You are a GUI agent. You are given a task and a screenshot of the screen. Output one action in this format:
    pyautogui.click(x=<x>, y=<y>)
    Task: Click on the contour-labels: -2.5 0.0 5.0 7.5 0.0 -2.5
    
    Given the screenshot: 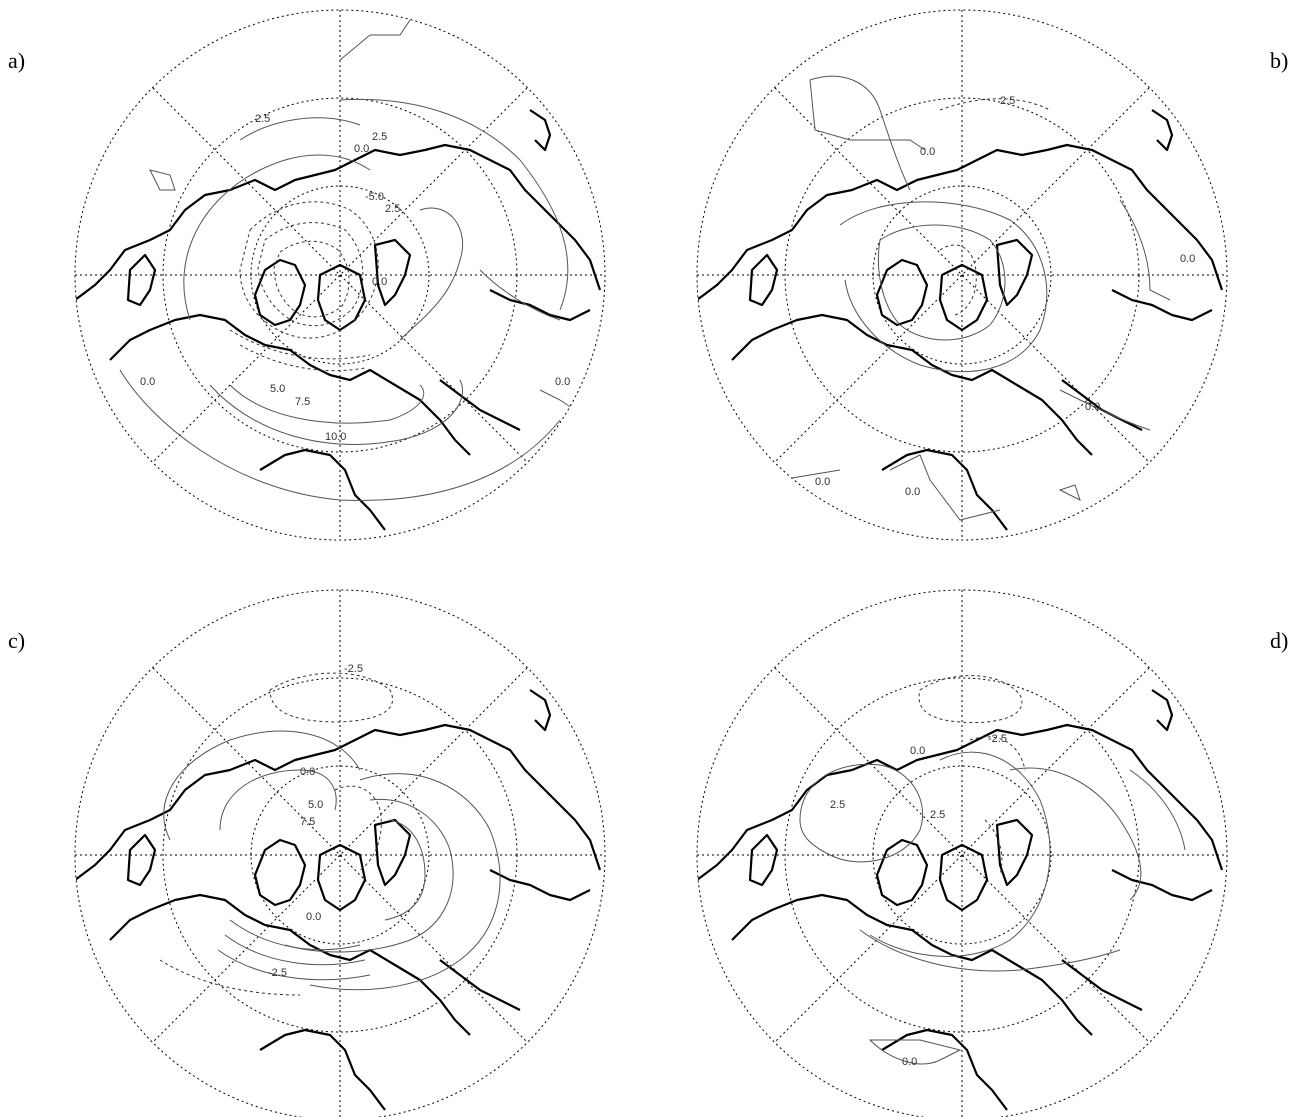 What is the action you would take?
    pyautogui.click(x=315, y=821)
    